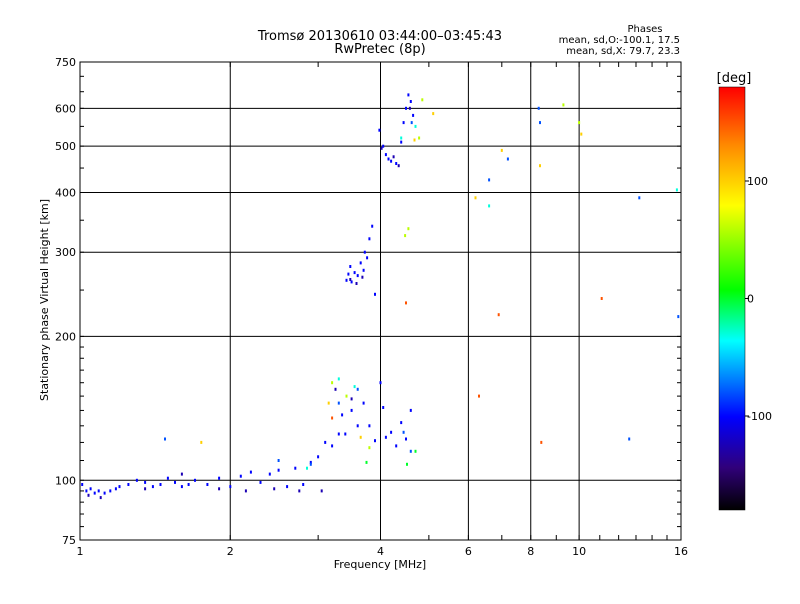 Image resolution: width=800 pixels, height=604 pixels. What do you see at coordinates (734, 78) in the screenshot?
I see `colorbar-label: [deg]` at bounding box center [734, 78].